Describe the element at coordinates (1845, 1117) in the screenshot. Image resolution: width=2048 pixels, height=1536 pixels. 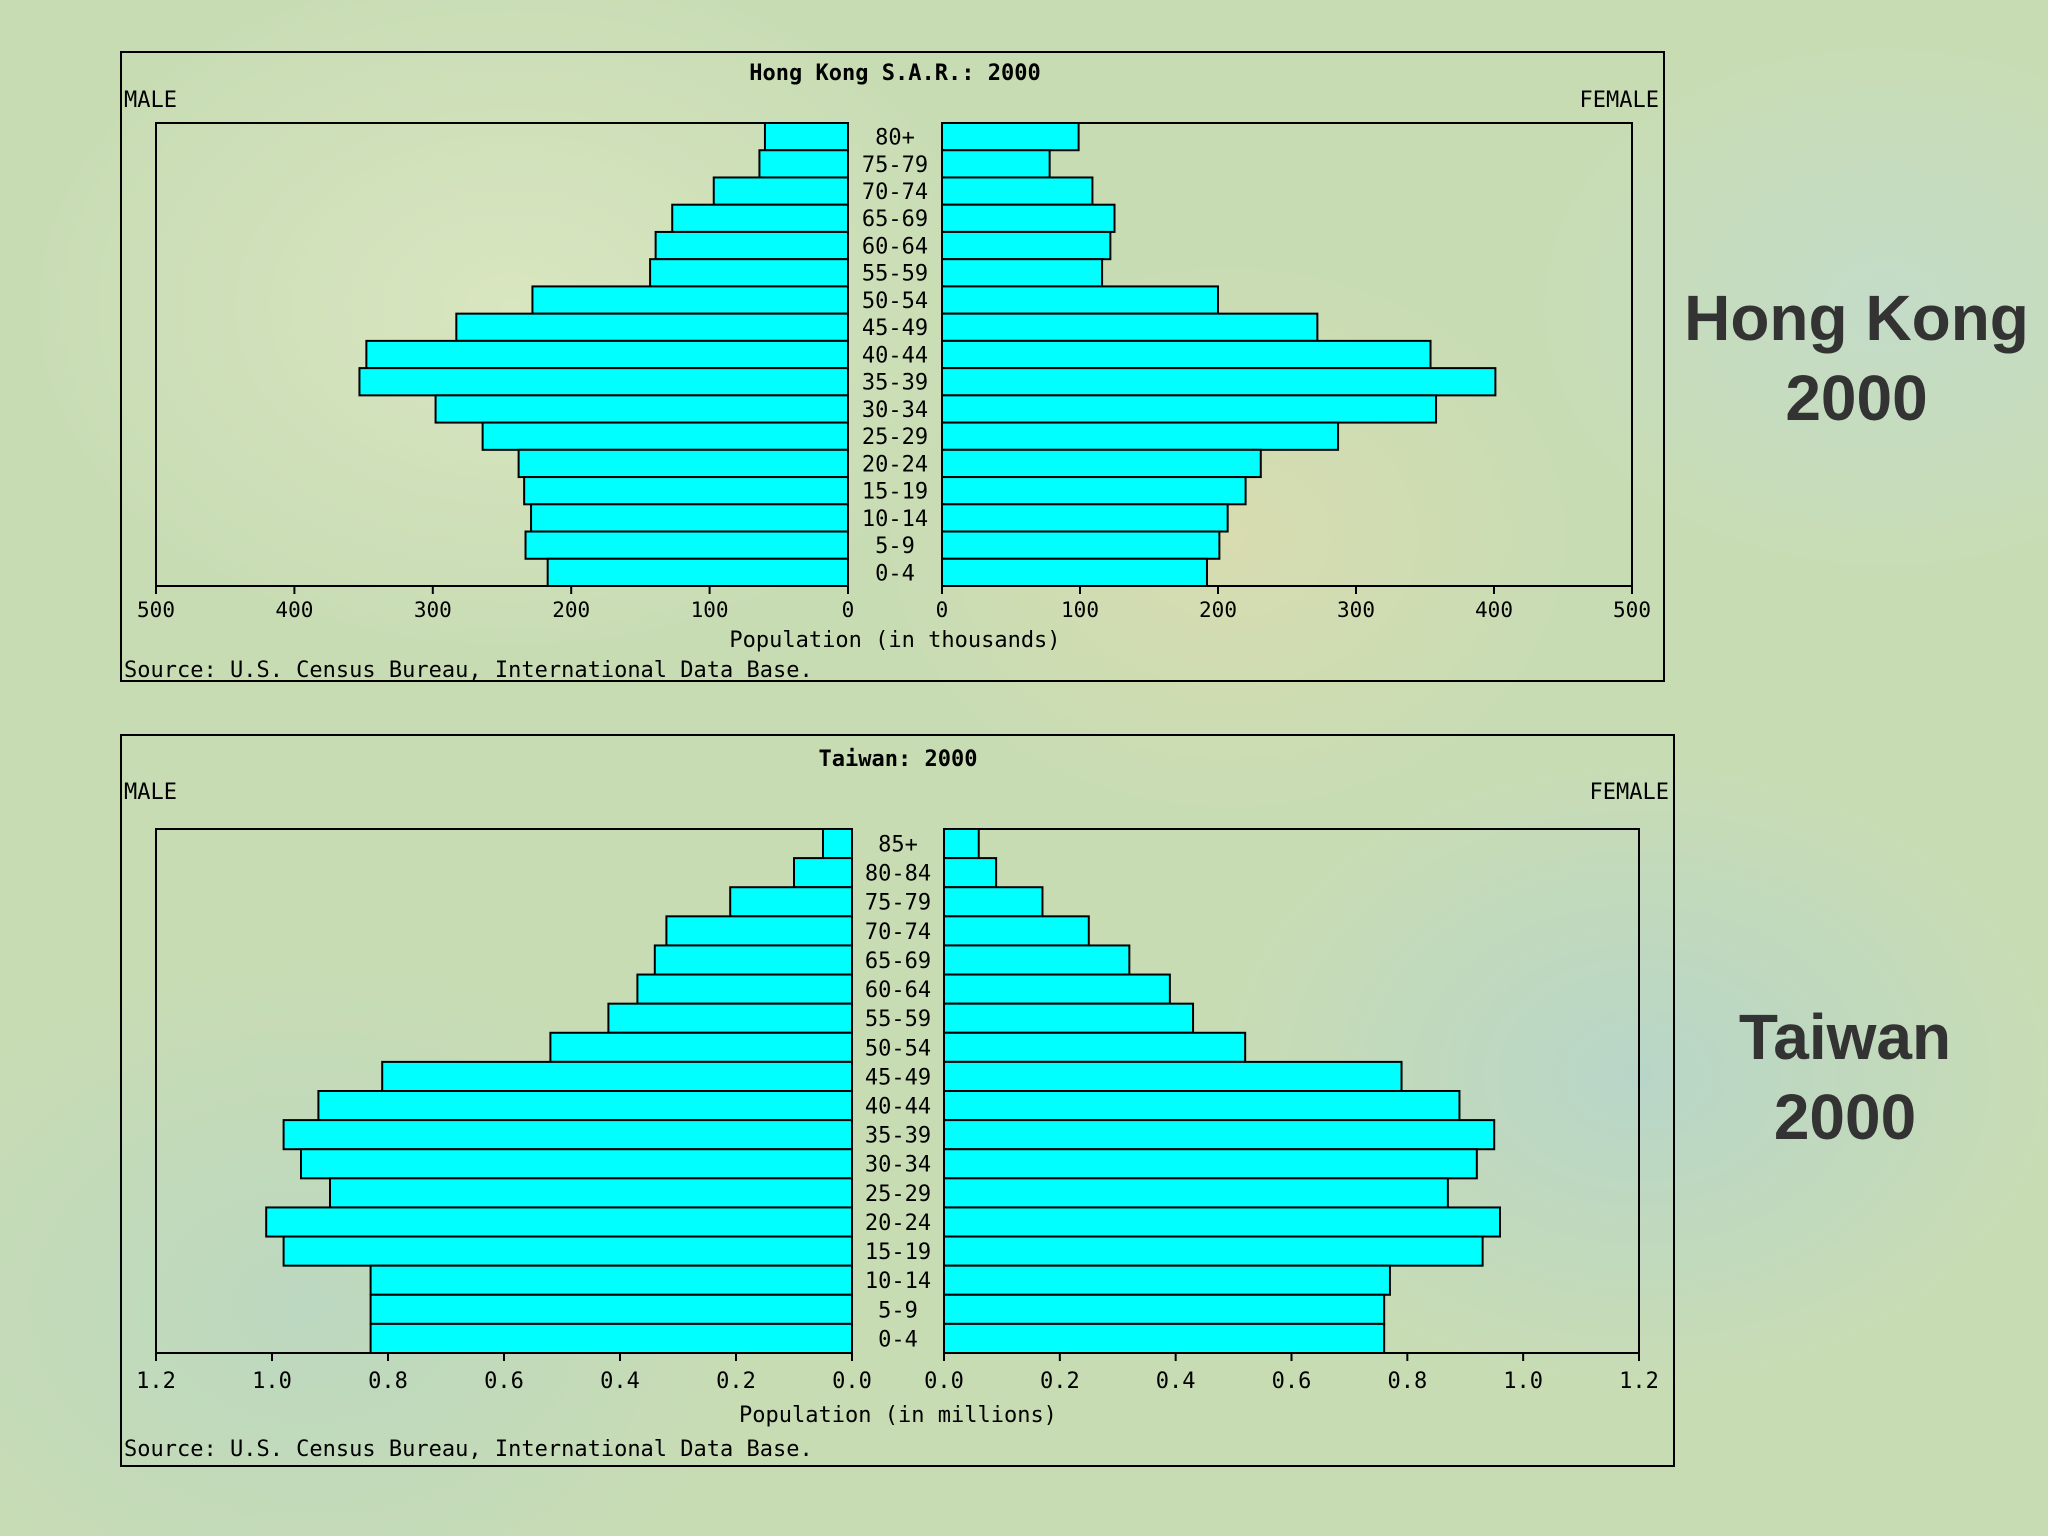
I see `taiwan-heading-line2: 2000` at that location.